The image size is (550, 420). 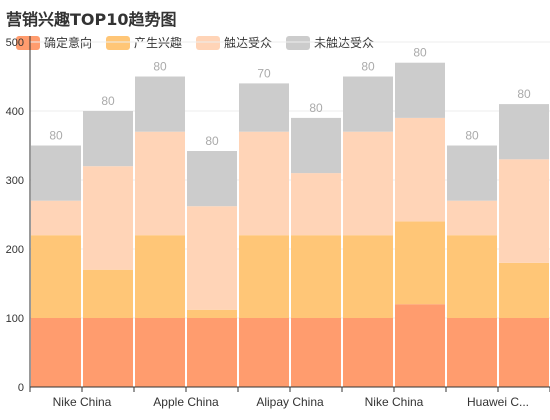 What do you see at coordinates (344, 43) in the screenshot?
I see `legend-label-4: 未触达受众` at bounding box center [344, 43].